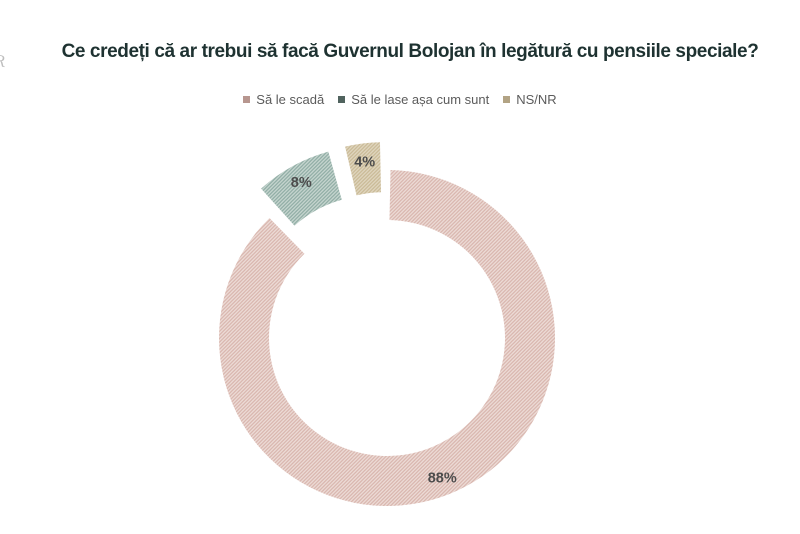  I want to click on slice-data-label: 88%, so click(442, 478).